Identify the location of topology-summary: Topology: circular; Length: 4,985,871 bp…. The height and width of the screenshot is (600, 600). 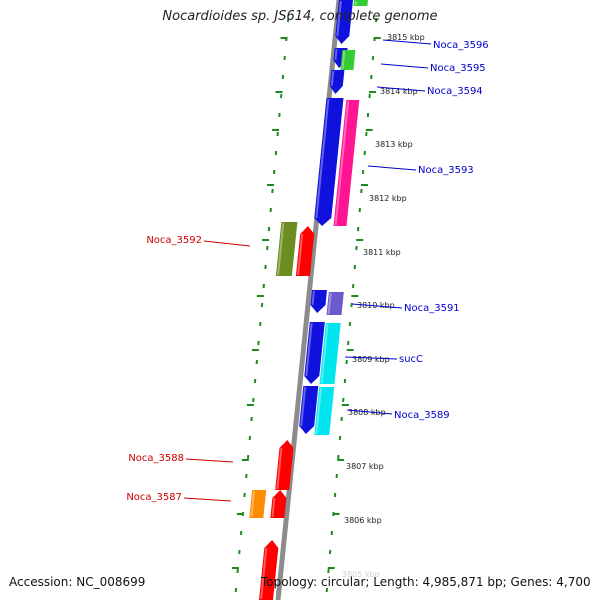
(426, 582).